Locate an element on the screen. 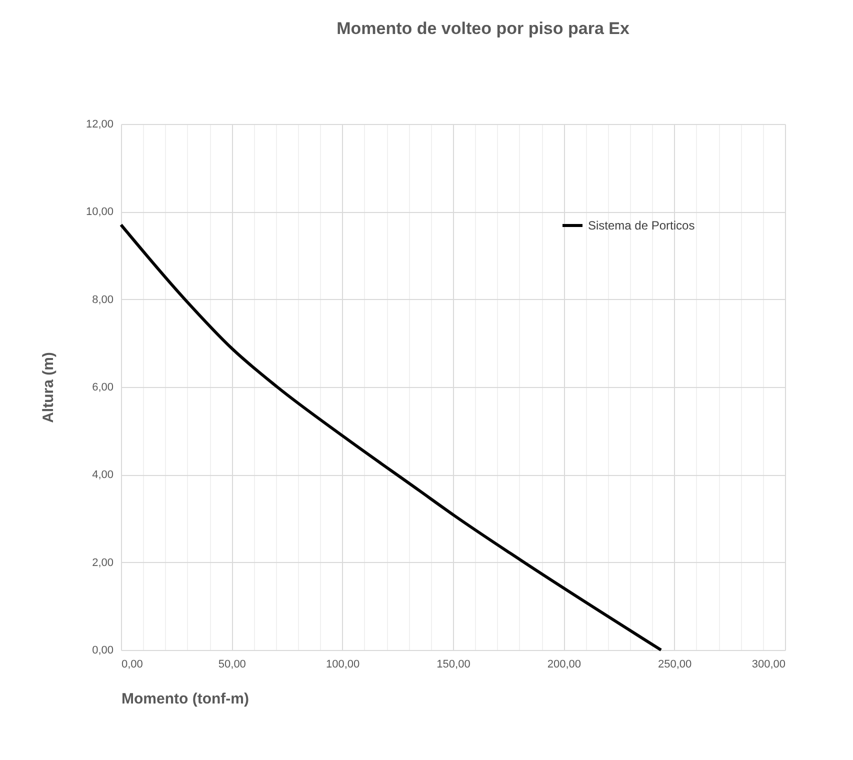 The image size is (853, 760). chart-title: Momento de volteo por piso para Ex is located at coordinates (483, 28).